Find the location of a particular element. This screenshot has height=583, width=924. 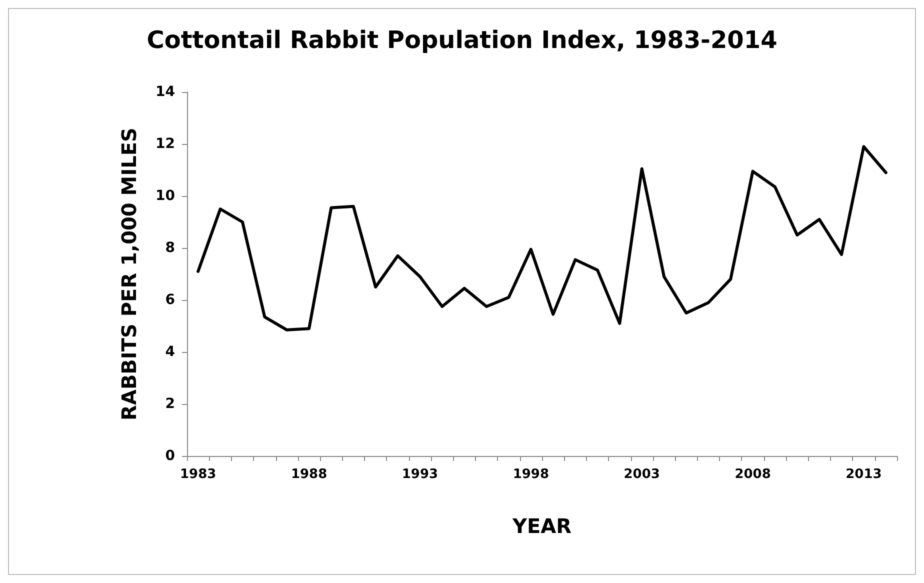

x-tick-label: 2013 is located at coordinates (864, 474).